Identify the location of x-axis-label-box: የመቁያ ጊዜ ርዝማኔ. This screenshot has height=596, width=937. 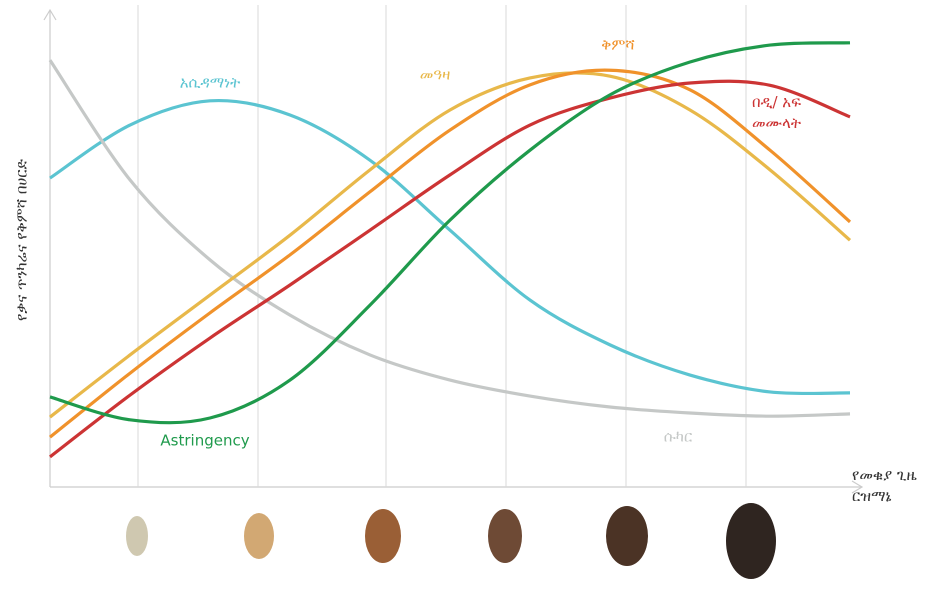
(884, 485).